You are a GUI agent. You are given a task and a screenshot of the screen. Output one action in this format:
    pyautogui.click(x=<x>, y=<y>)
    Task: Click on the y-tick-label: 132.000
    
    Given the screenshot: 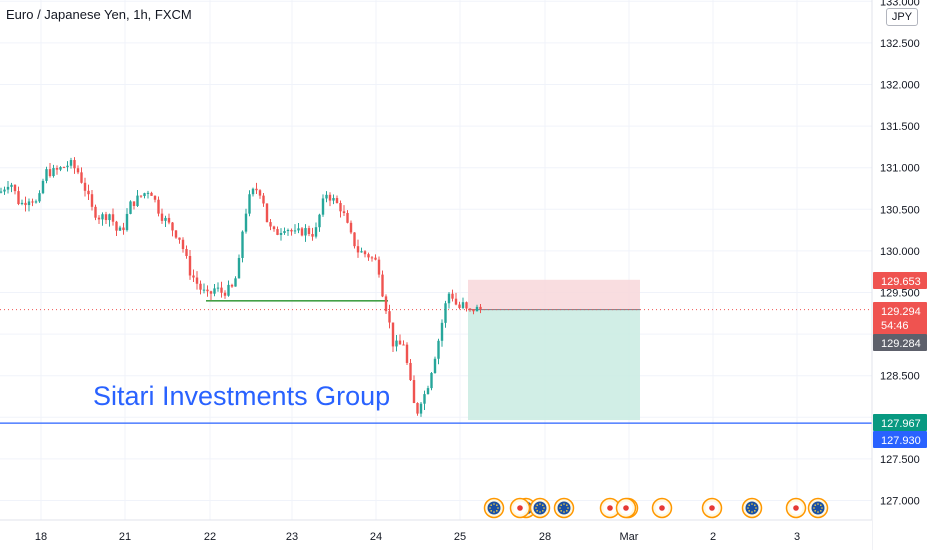 What is the action you would take?
    pyautogui.click(x=900, y=86)
    